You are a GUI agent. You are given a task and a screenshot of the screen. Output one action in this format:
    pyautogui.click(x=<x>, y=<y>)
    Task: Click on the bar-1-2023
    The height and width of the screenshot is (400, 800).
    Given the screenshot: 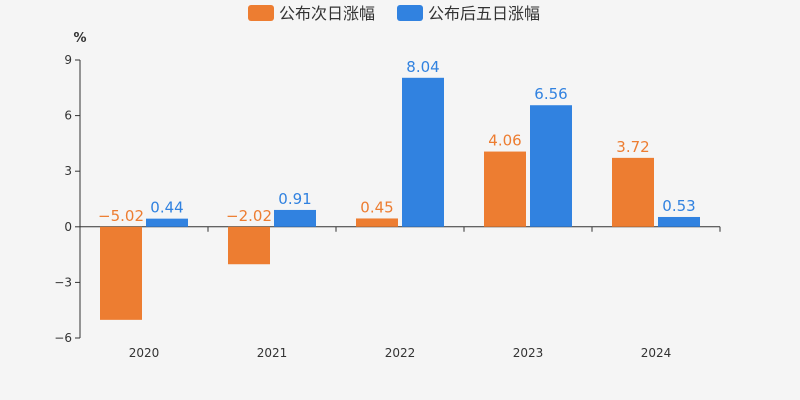 What is the action you would take?
    pyautogui.click(x=551, y=166)
    